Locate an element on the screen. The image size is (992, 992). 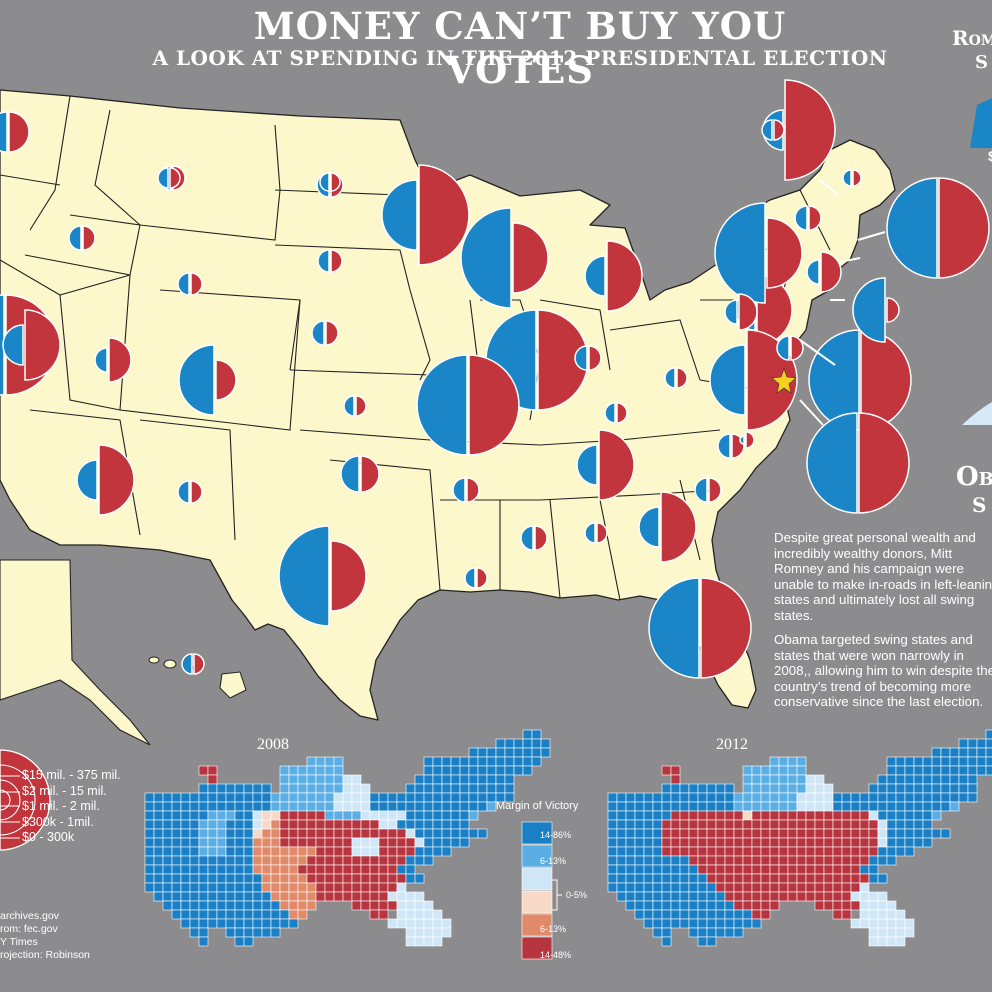
romney-spending-half-wi is located at coordinates (530, 258).